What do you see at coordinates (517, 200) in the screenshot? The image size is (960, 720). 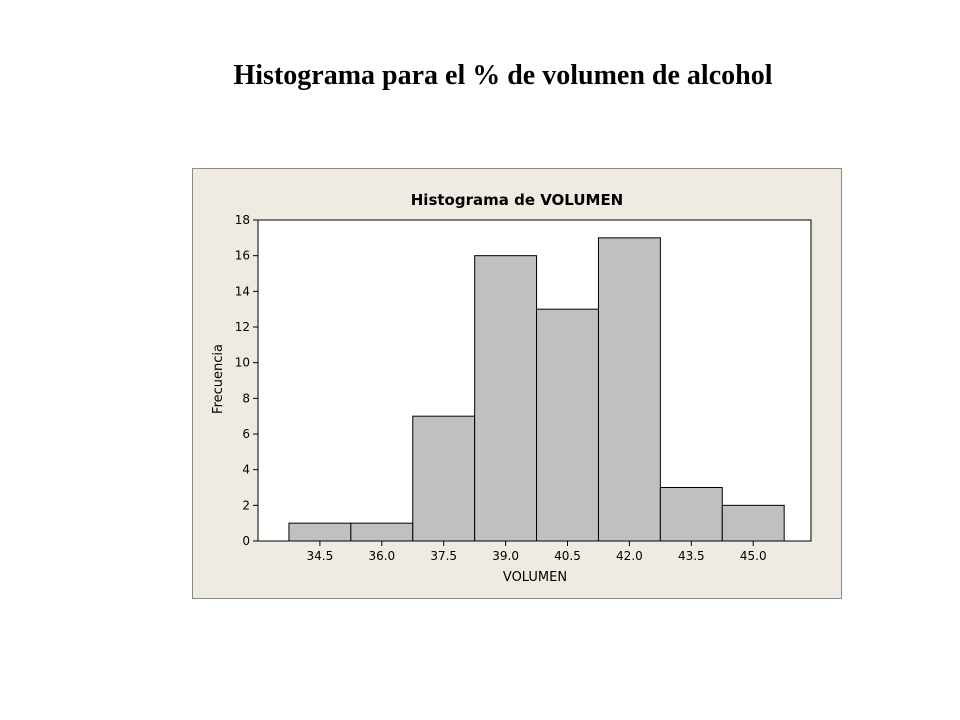 I see `chart-title: Histograma de VOLUMEN` at bounding box center [517, 200].